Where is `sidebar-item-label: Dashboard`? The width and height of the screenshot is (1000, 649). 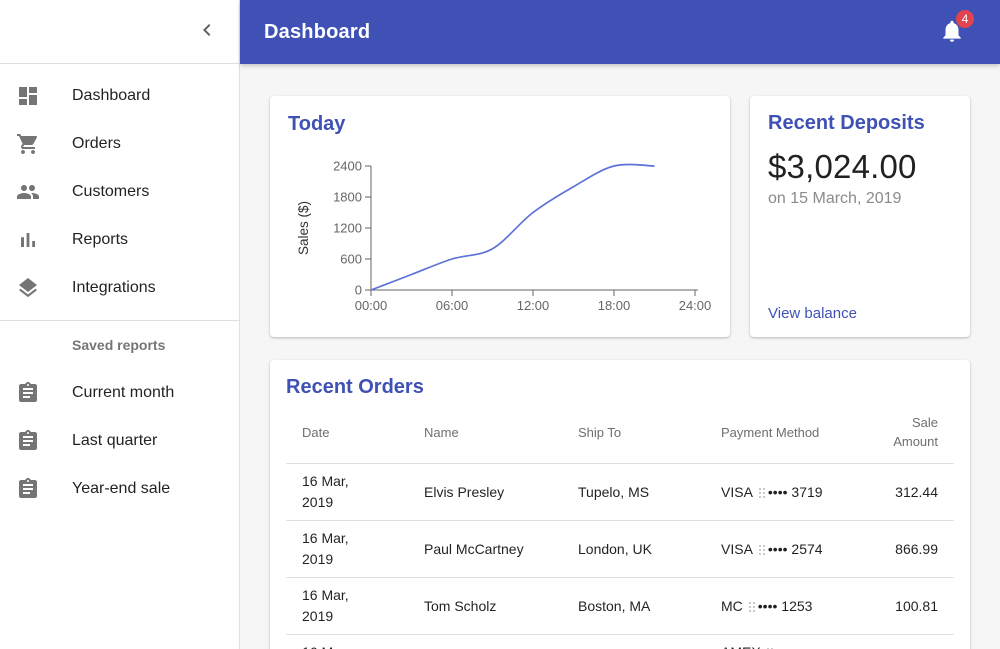
sidebar-item-label: Dashboard is located at coordinates (111, 95).